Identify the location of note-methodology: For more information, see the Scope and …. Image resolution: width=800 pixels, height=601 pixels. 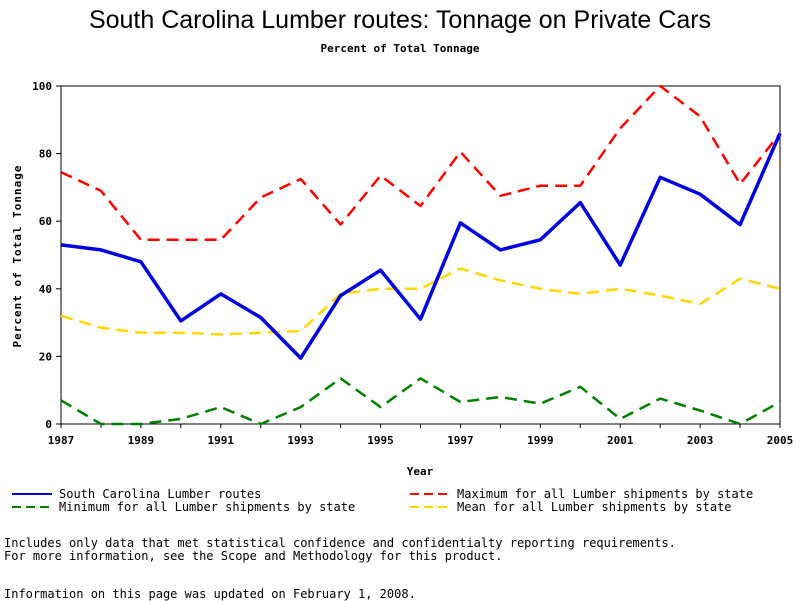
(253, 556).